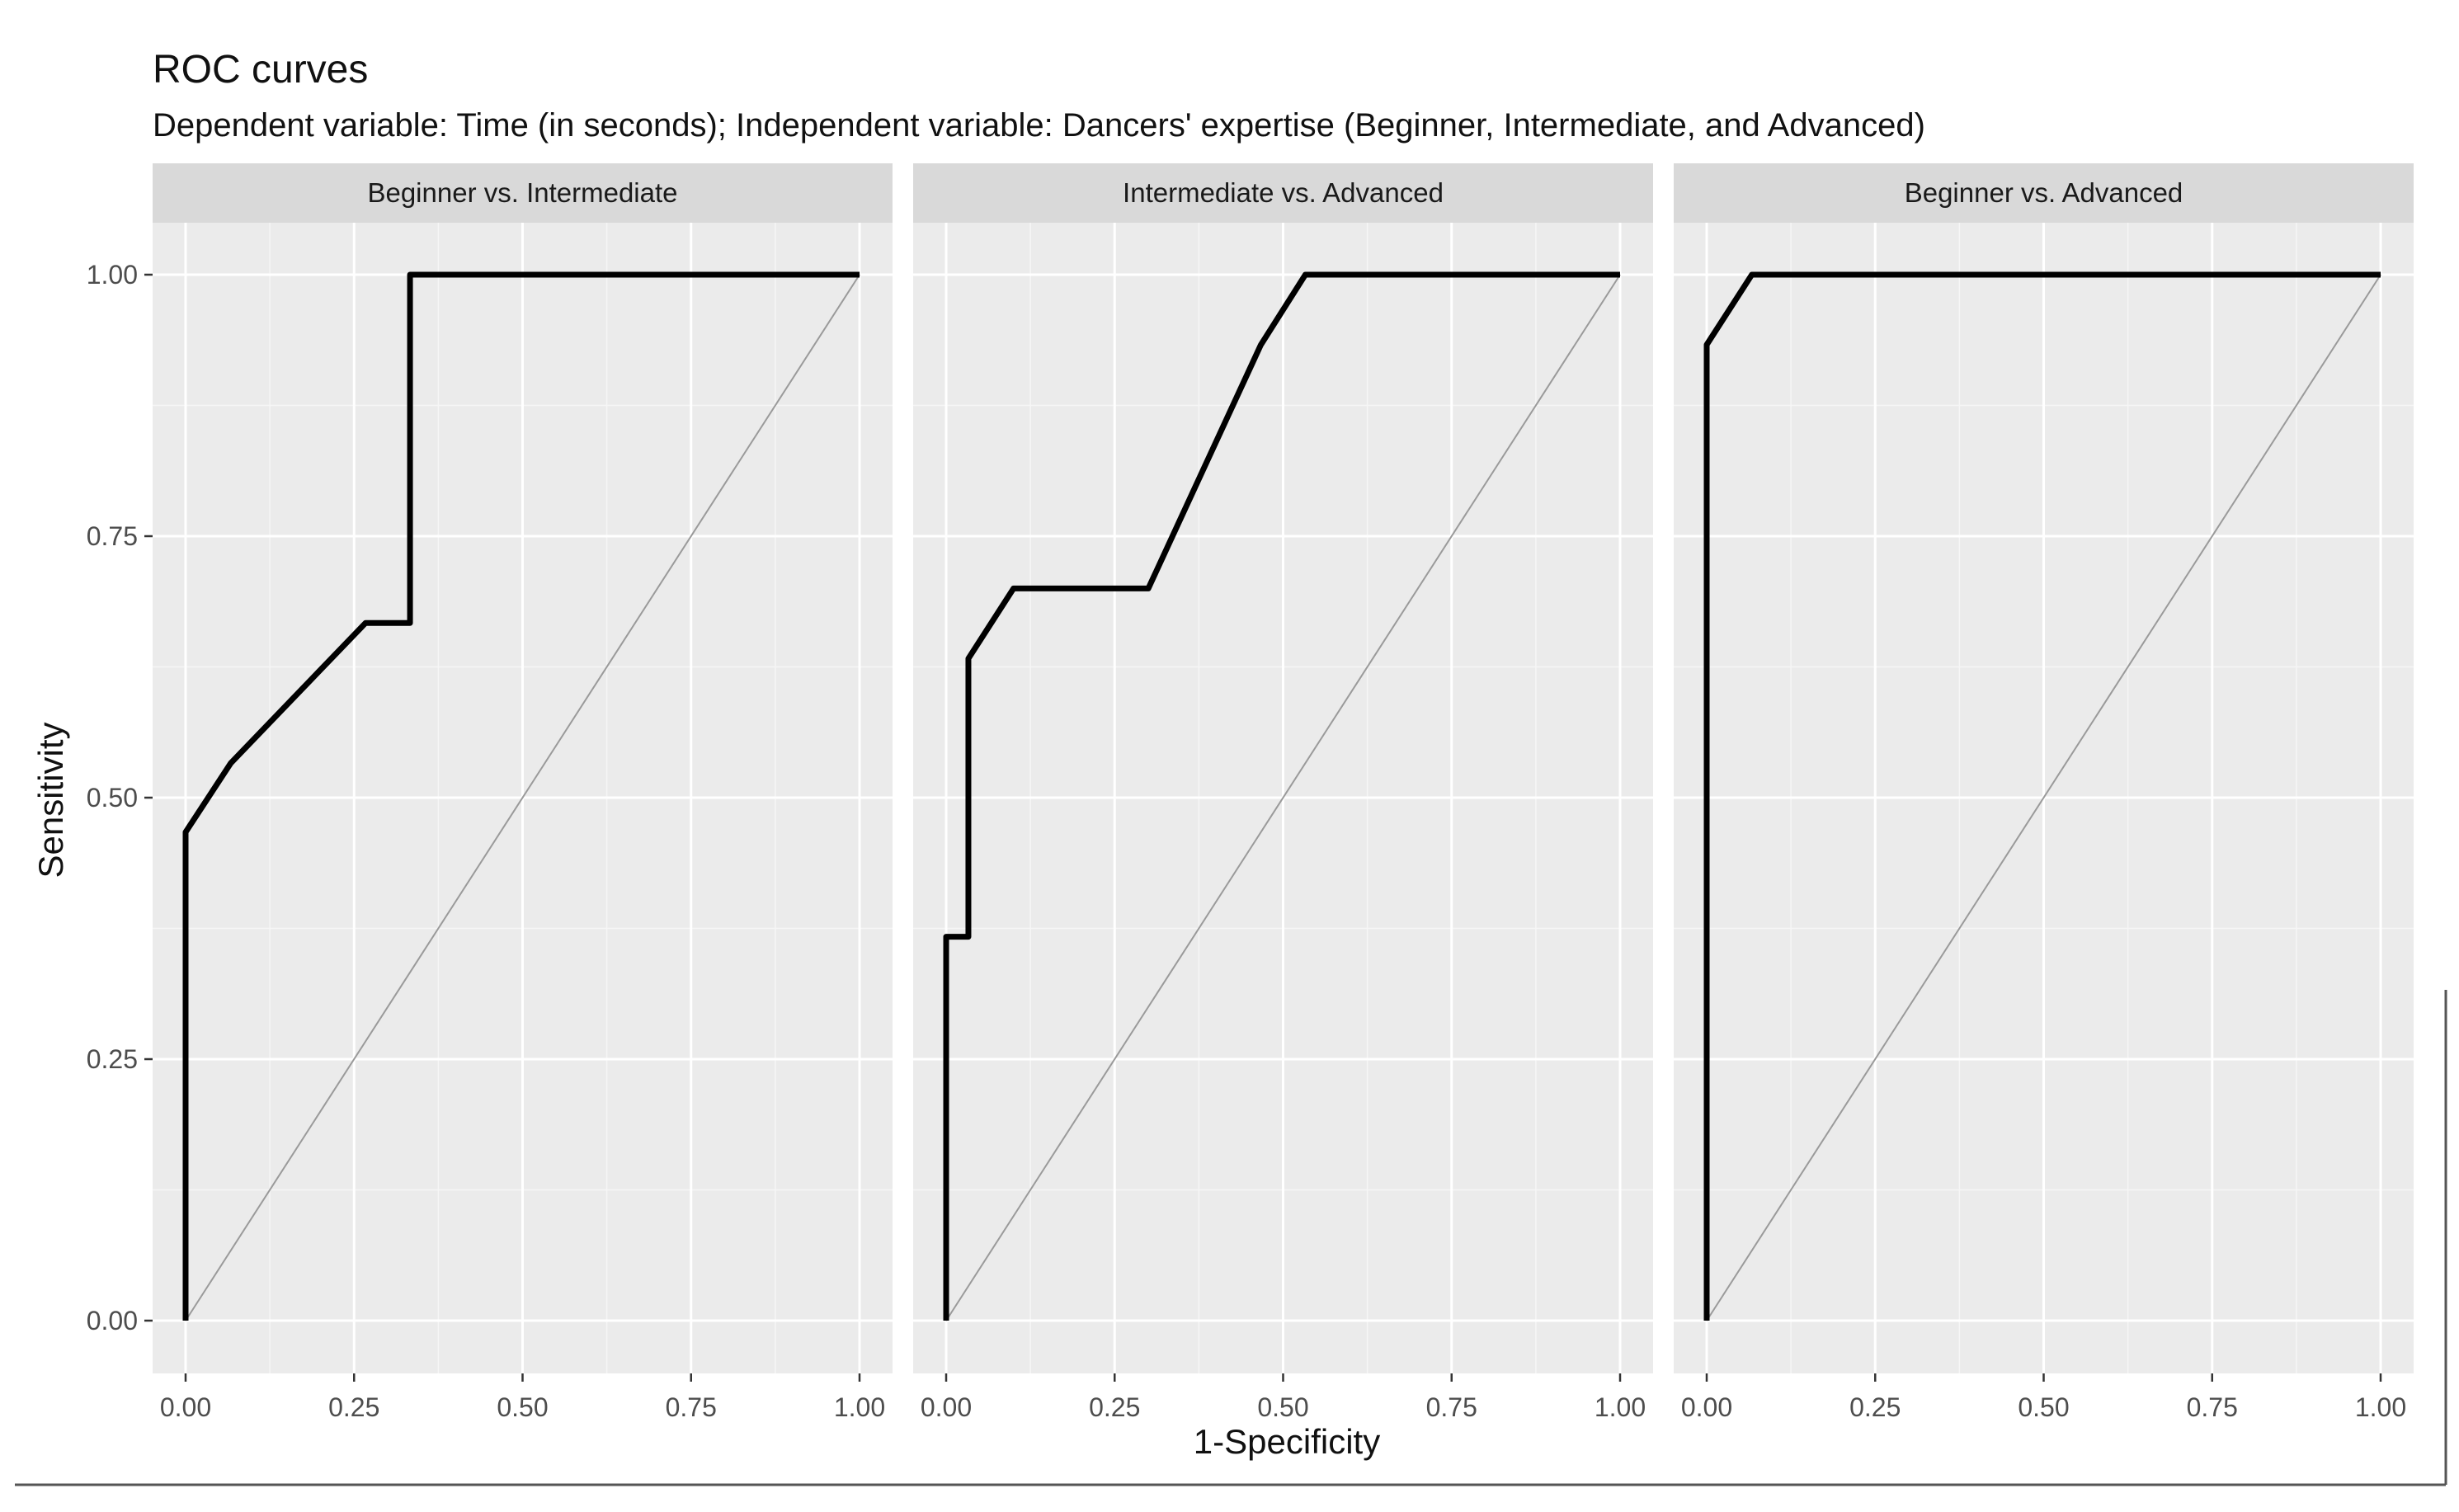 Image resolution: width=2459 pixels, height=1512 pixels. I want to click on facet-strip-label: Intermediate vs. Advanced, so click(1283, 192).